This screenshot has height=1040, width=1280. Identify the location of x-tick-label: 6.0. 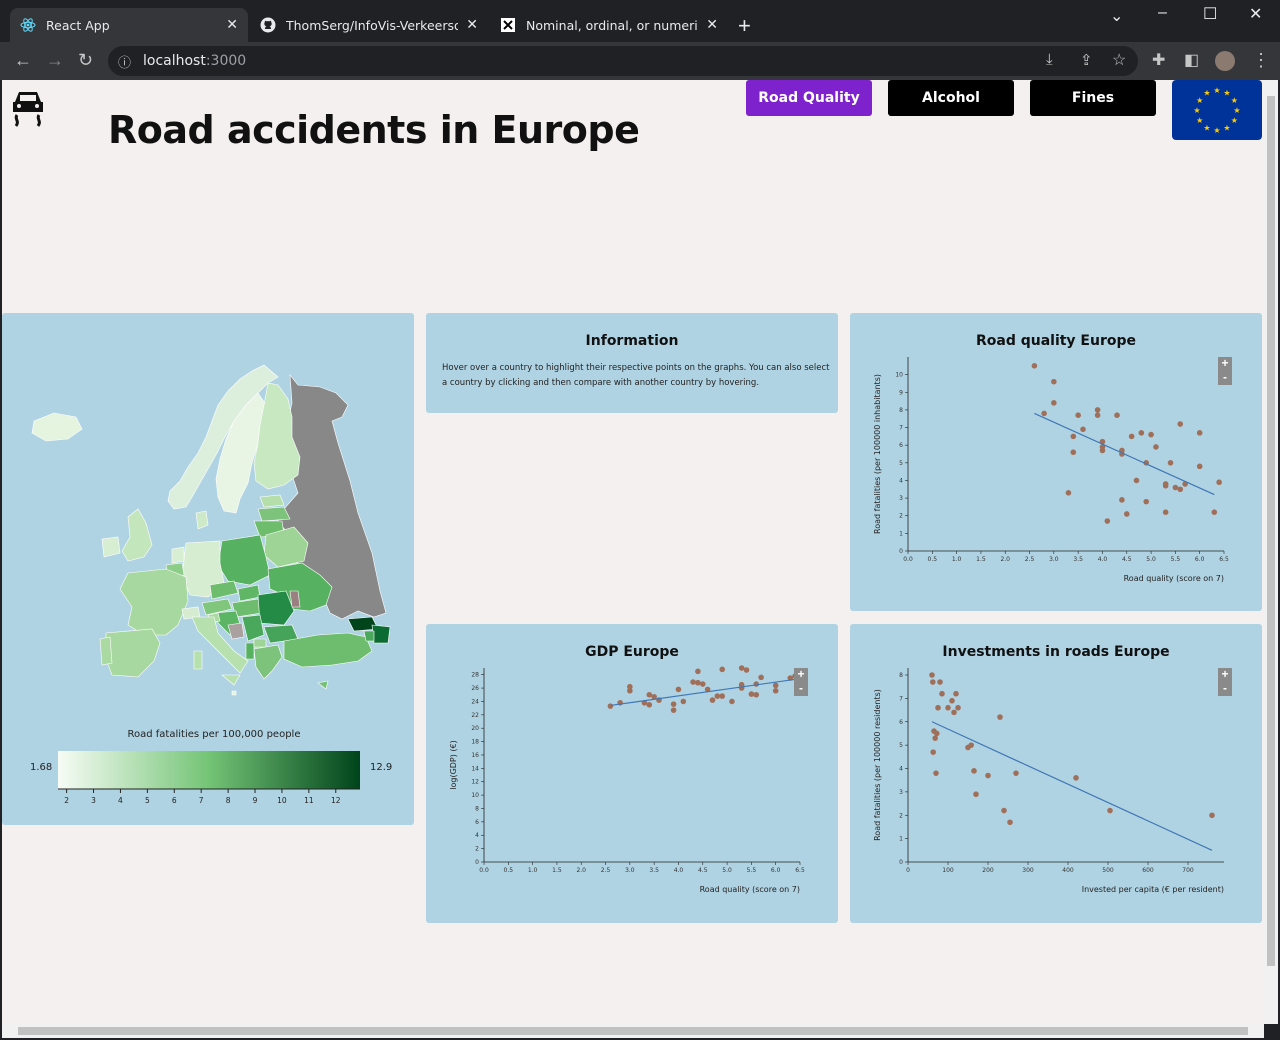
(776, 870).